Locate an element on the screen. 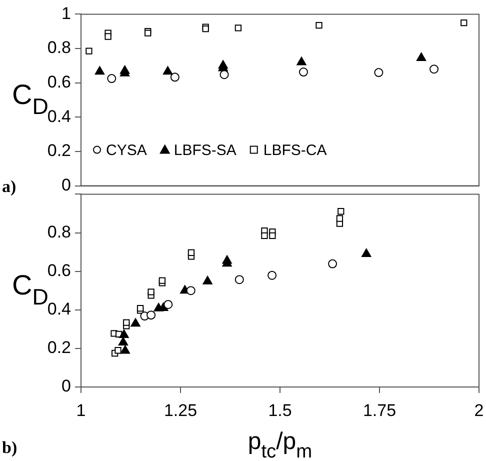 The height and width of the screenshot is (461, 486). legend-label: LBFS-CA is located at coordinates (295, 150).